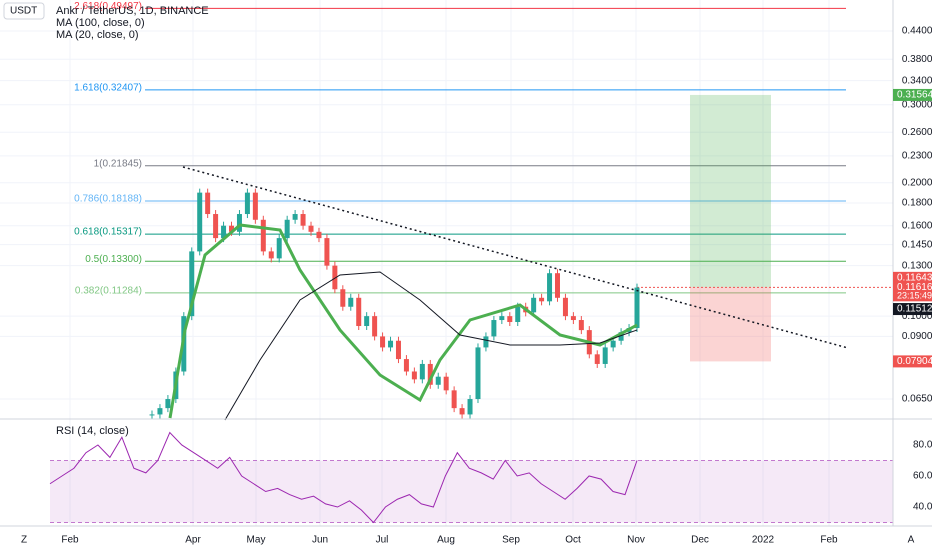 Image resolution: width=932 pixels, height=555 pixels. Describe the element at coordinates (100, 23) in the screenshot. I see `ma100-legend: MA (100, close, 0)` at that location.